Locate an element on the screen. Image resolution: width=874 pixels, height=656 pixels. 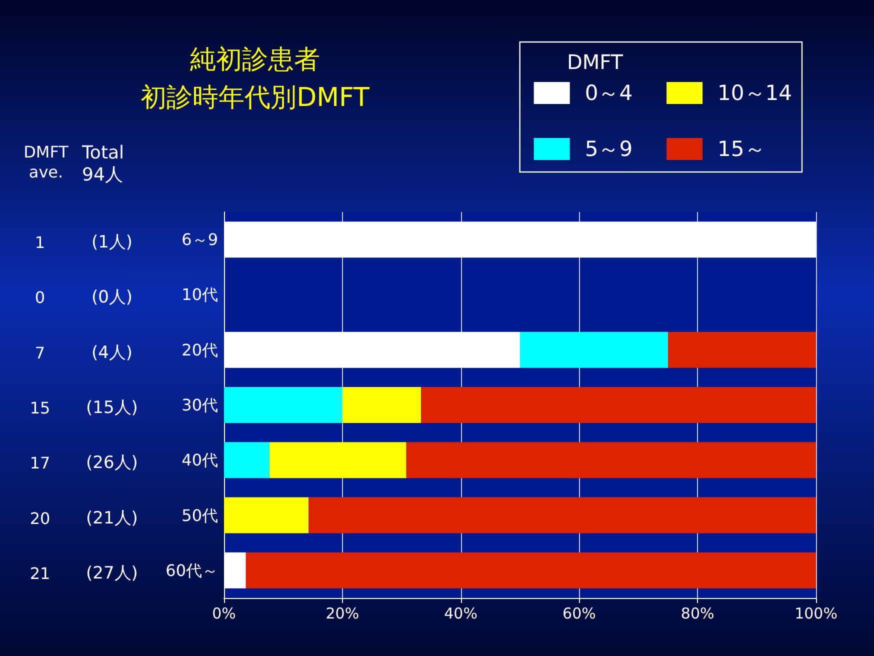
chart-subtitle: 初診時年代別DMFT is located at coordinates (255, 98).